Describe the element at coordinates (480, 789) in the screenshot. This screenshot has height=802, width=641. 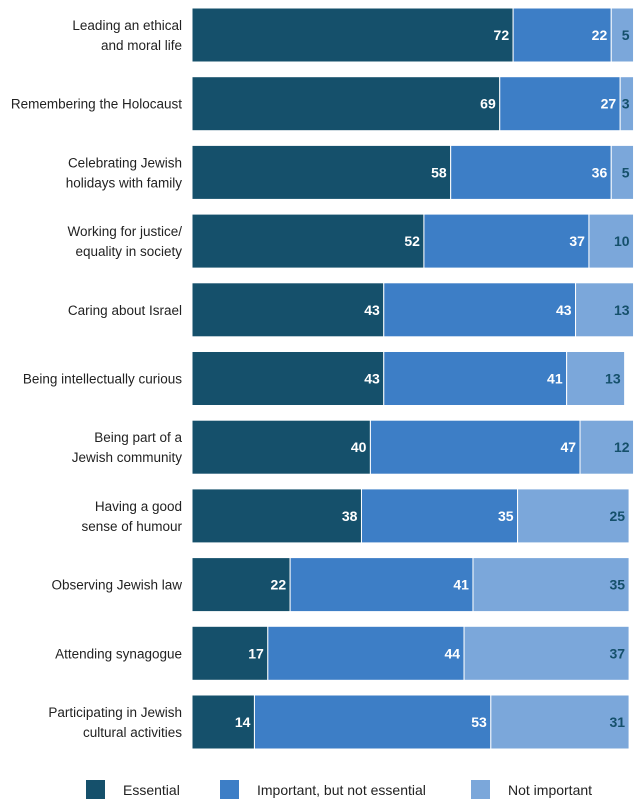
I see `legend-swatch-not-important` at that location.